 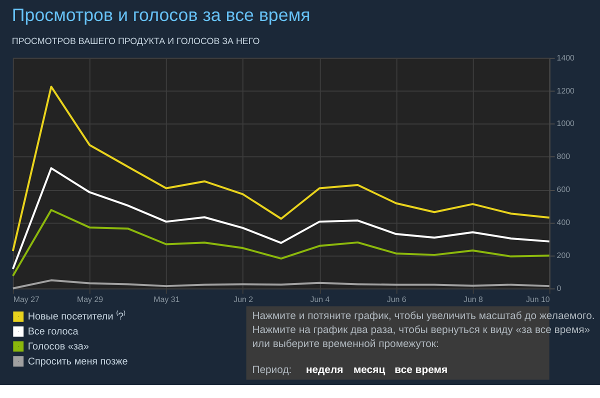 I want to click on x-tick-label: May 29, so click(x=90, y=299).